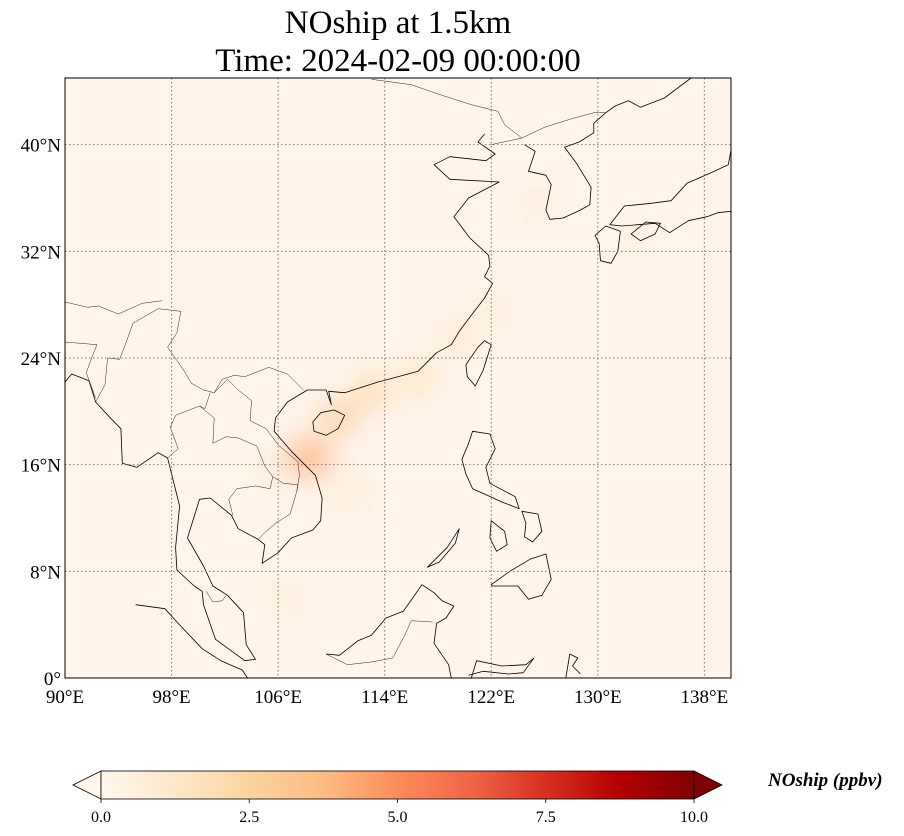  What do you see at coordinates (645, 231) in the screenshot?
I see `coastline-shikoku` at bounding box center [645, 231].